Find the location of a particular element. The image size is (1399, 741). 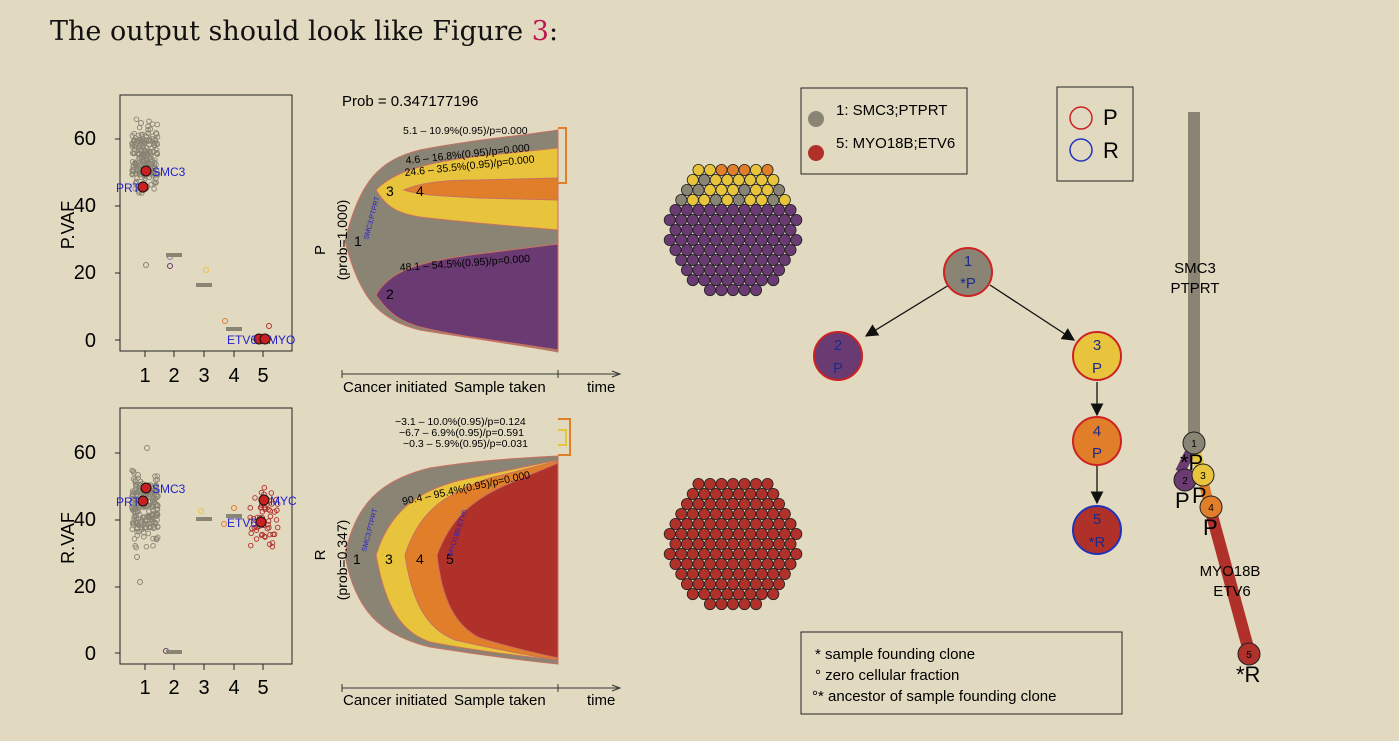

annotation: 5.1 – 10.9%(0.95)/p=0.000 is located at coordinates (465, 131).